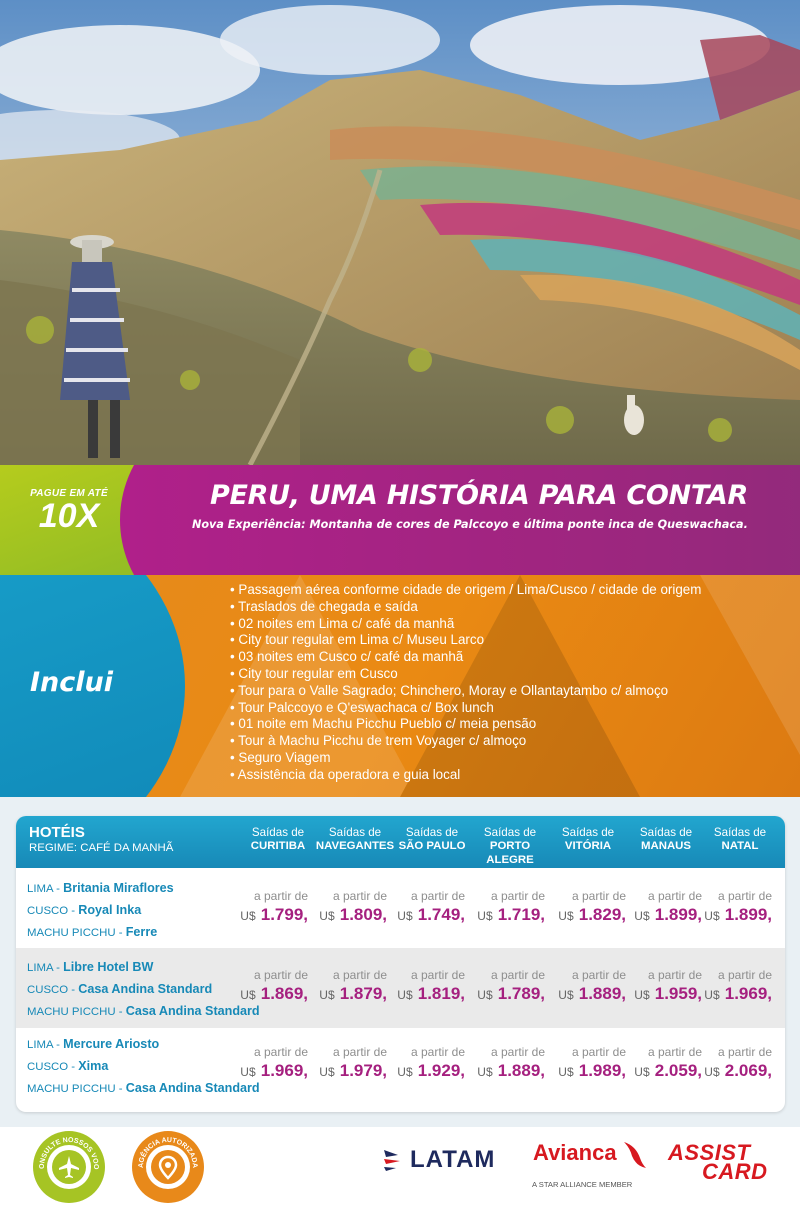 This screenshot has height=1210, width=800. I want to click on list-item: Assistência da operadora e guia local, so click(465, 775).